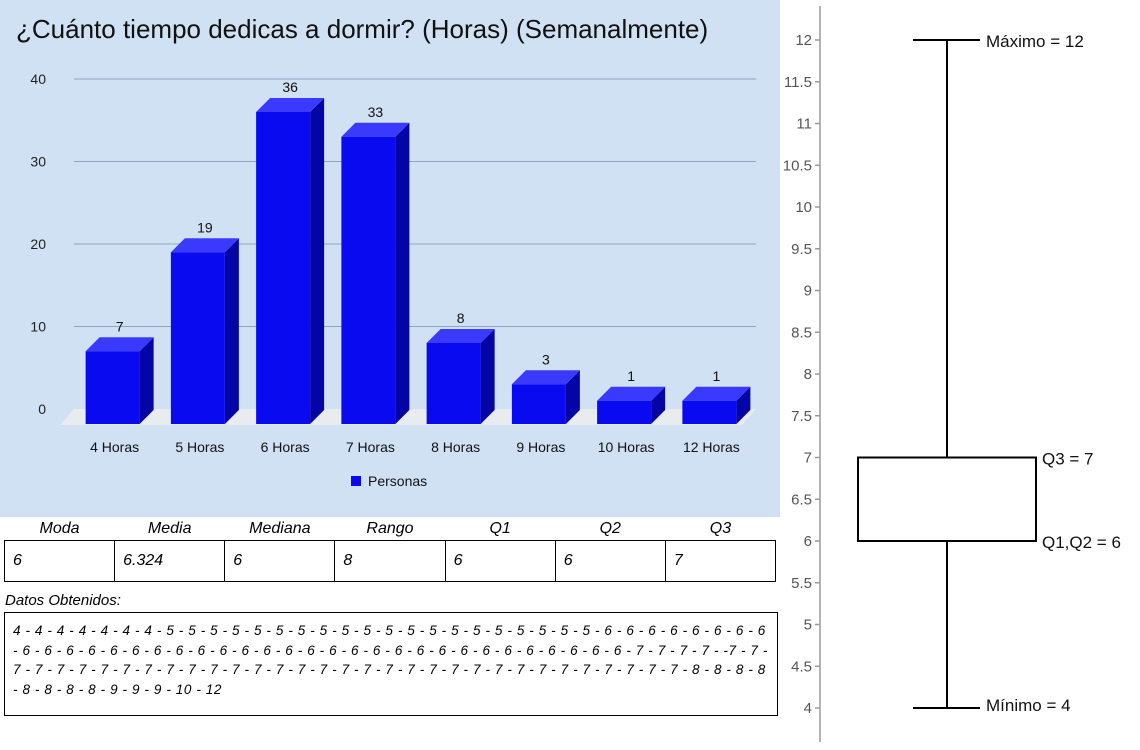  What do you see at coordinates (120, 326) in the screenshot?
I see `data-label: 7` at bounding box center [120, 326].